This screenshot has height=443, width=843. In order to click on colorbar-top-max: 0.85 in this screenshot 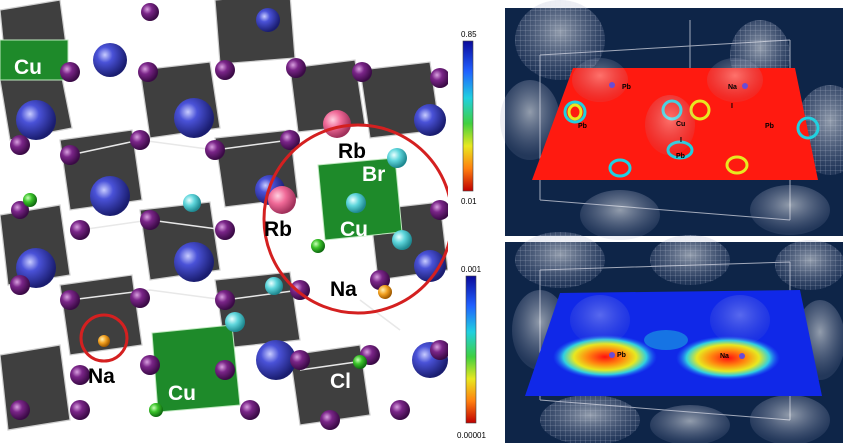, I will do `click(469, 34)`.